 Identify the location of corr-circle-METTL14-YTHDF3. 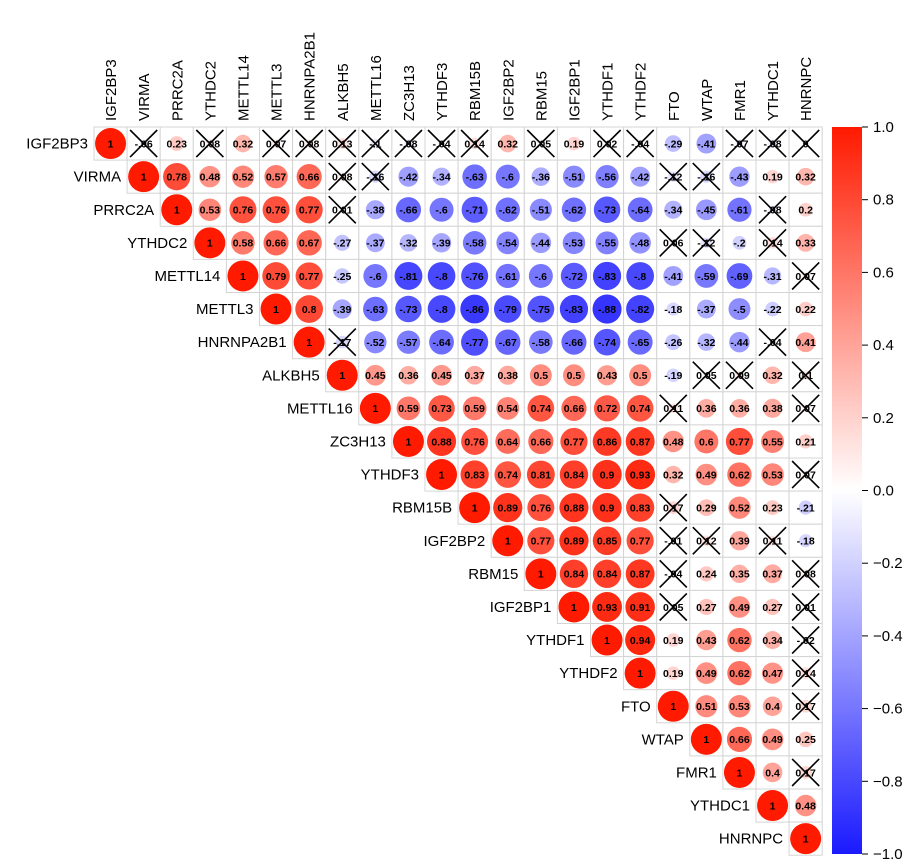
(441, 276).